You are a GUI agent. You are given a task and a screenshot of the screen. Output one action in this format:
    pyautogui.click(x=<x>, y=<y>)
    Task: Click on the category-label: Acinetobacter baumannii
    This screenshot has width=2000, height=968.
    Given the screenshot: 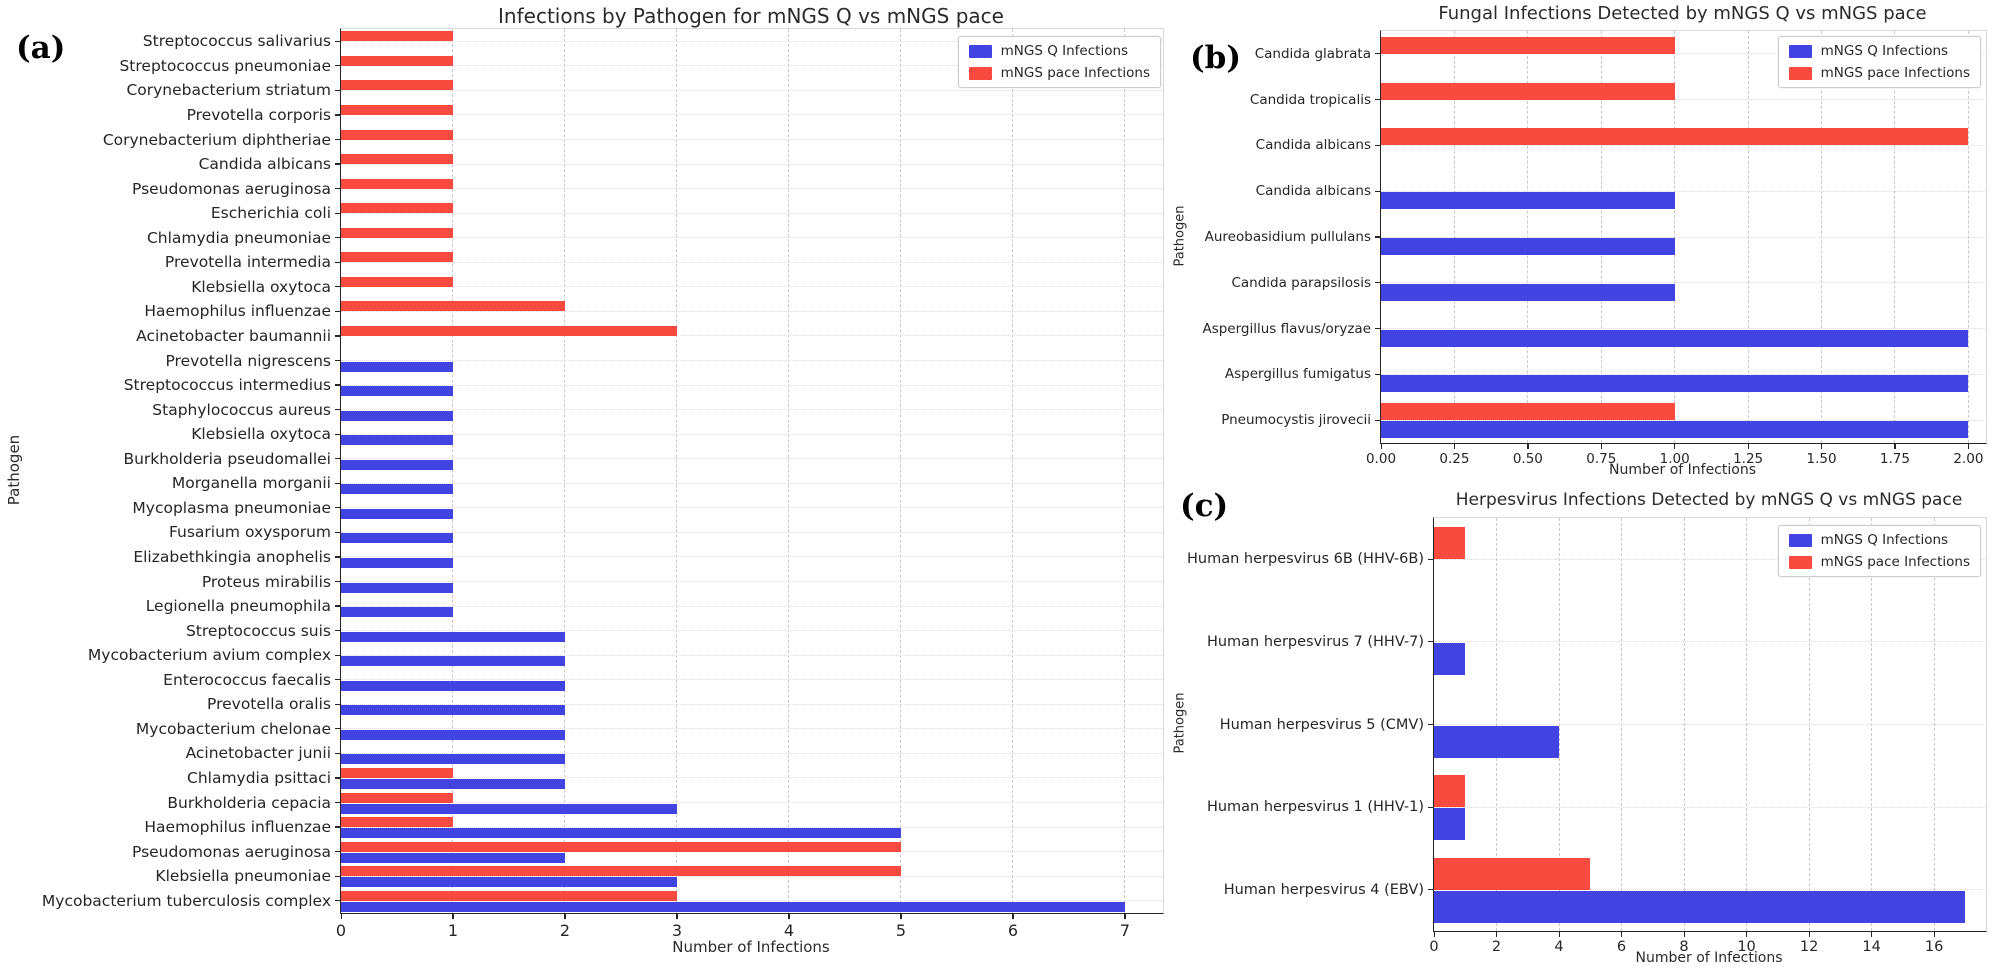 What is the action you would take?
    pyautogui.click(x=233, y=335)
    